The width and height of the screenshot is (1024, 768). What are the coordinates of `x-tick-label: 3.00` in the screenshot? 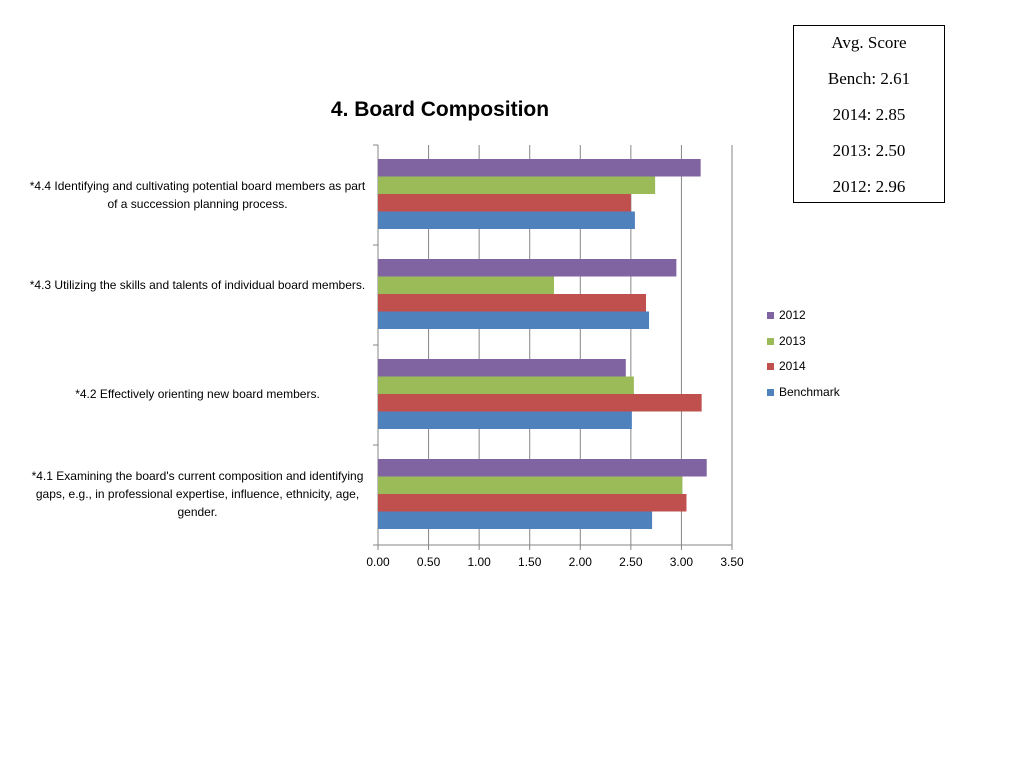 It's located at (682, 562).